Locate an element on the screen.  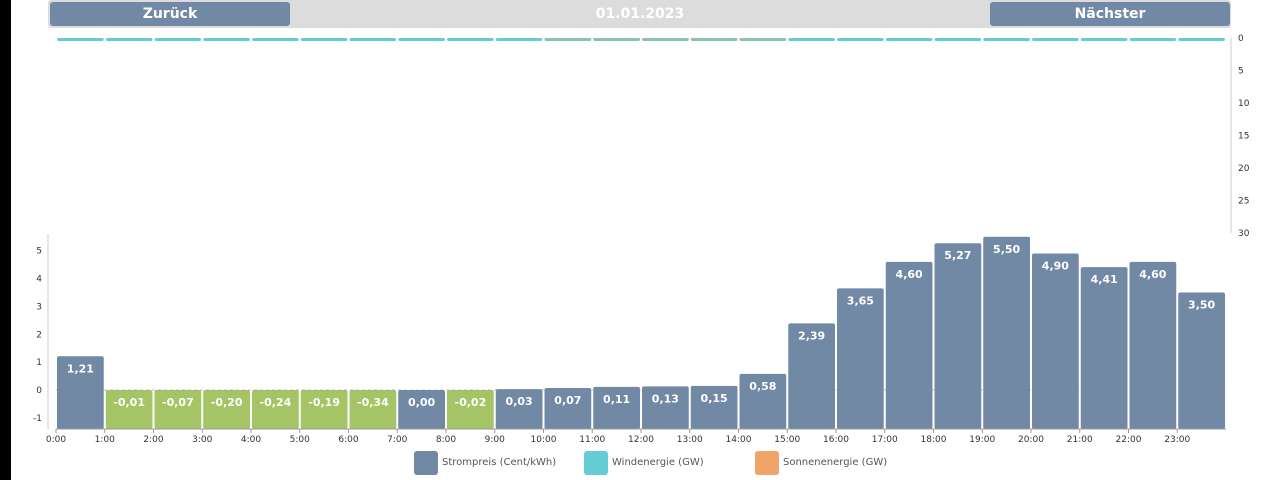
price-value-label: 0,11 is located at coordinates (616, 399).